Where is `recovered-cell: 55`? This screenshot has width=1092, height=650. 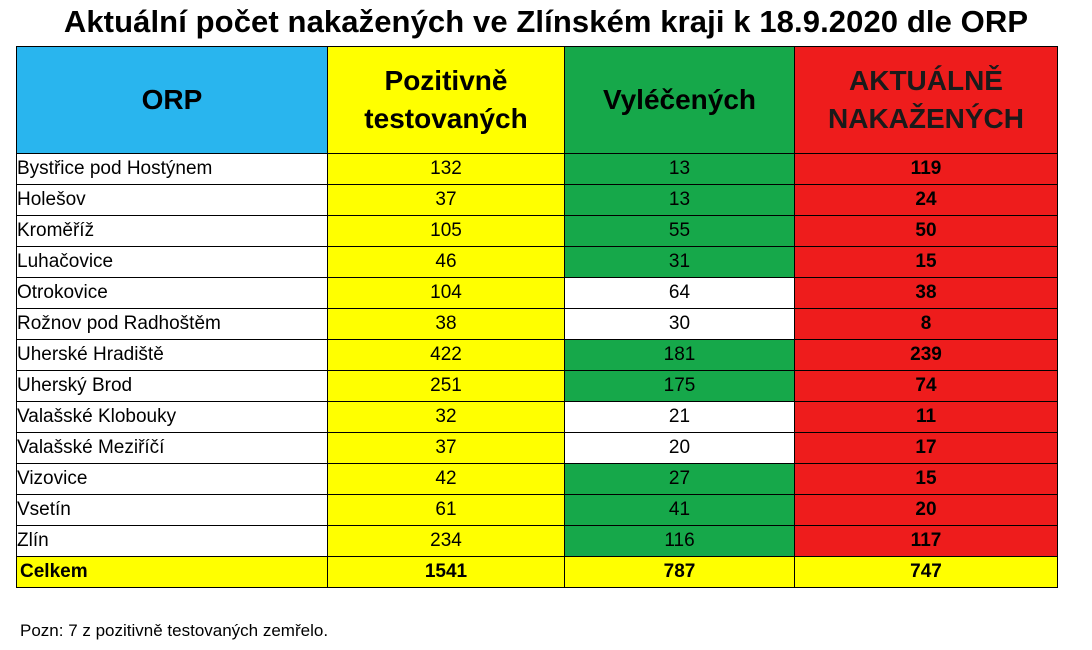 recovered-cell: 55 is located at coordinates (679, 231).